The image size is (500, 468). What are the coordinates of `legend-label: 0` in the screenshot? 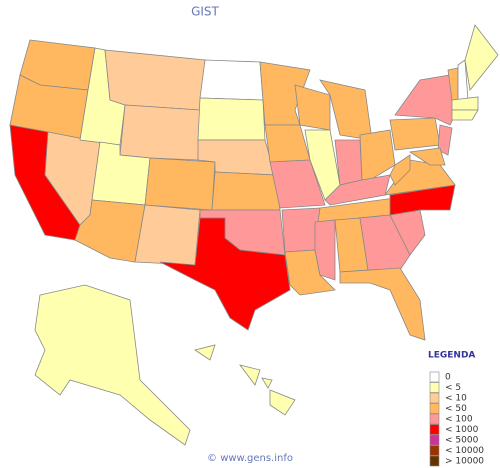 It's located at (448, 378).